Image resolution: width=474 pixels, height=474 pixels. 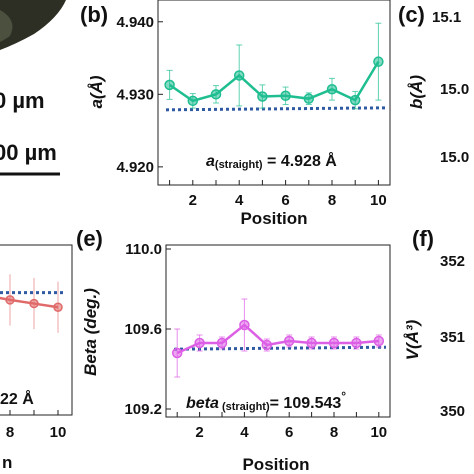 I want to click on panel-e-yticks: 109.2 109.6 110.0, so click(x=147, y=329).